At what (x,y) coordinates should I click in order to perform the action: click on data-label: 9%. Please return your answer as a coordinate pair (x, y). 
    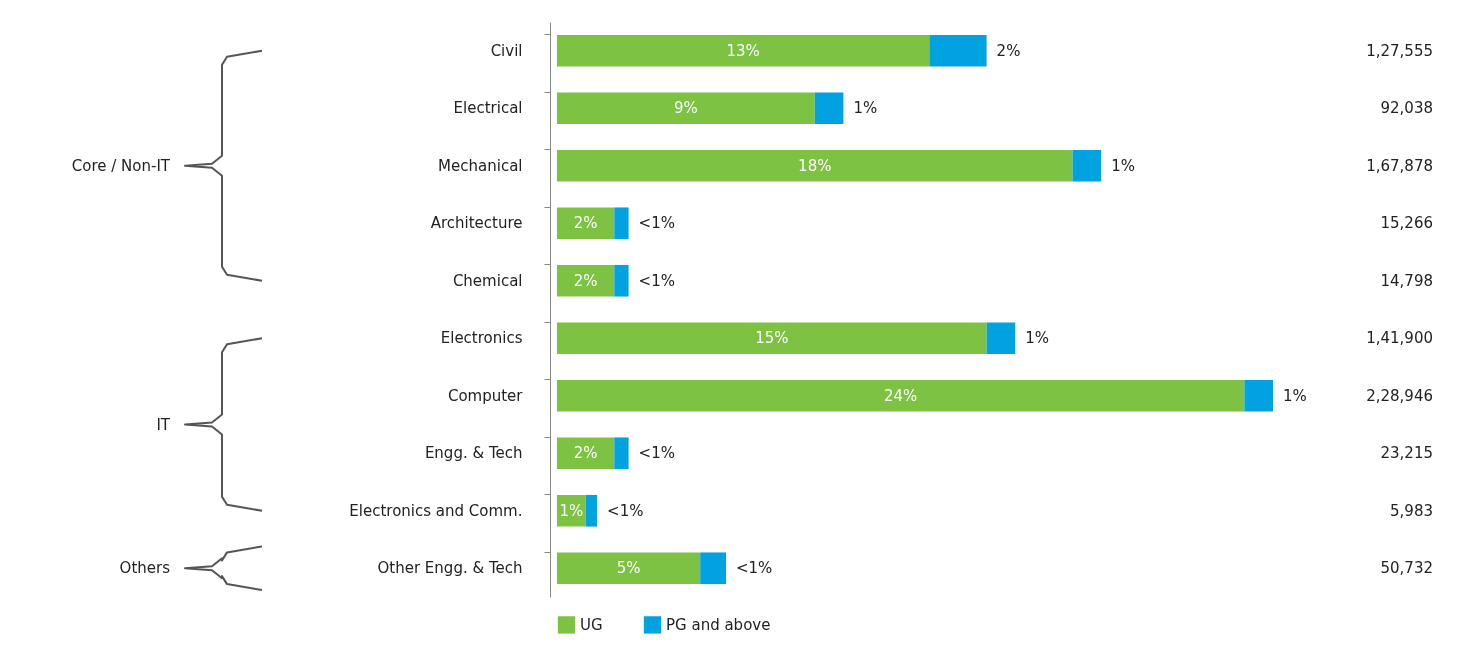
    Looking at the image, I should click on (685, 108).